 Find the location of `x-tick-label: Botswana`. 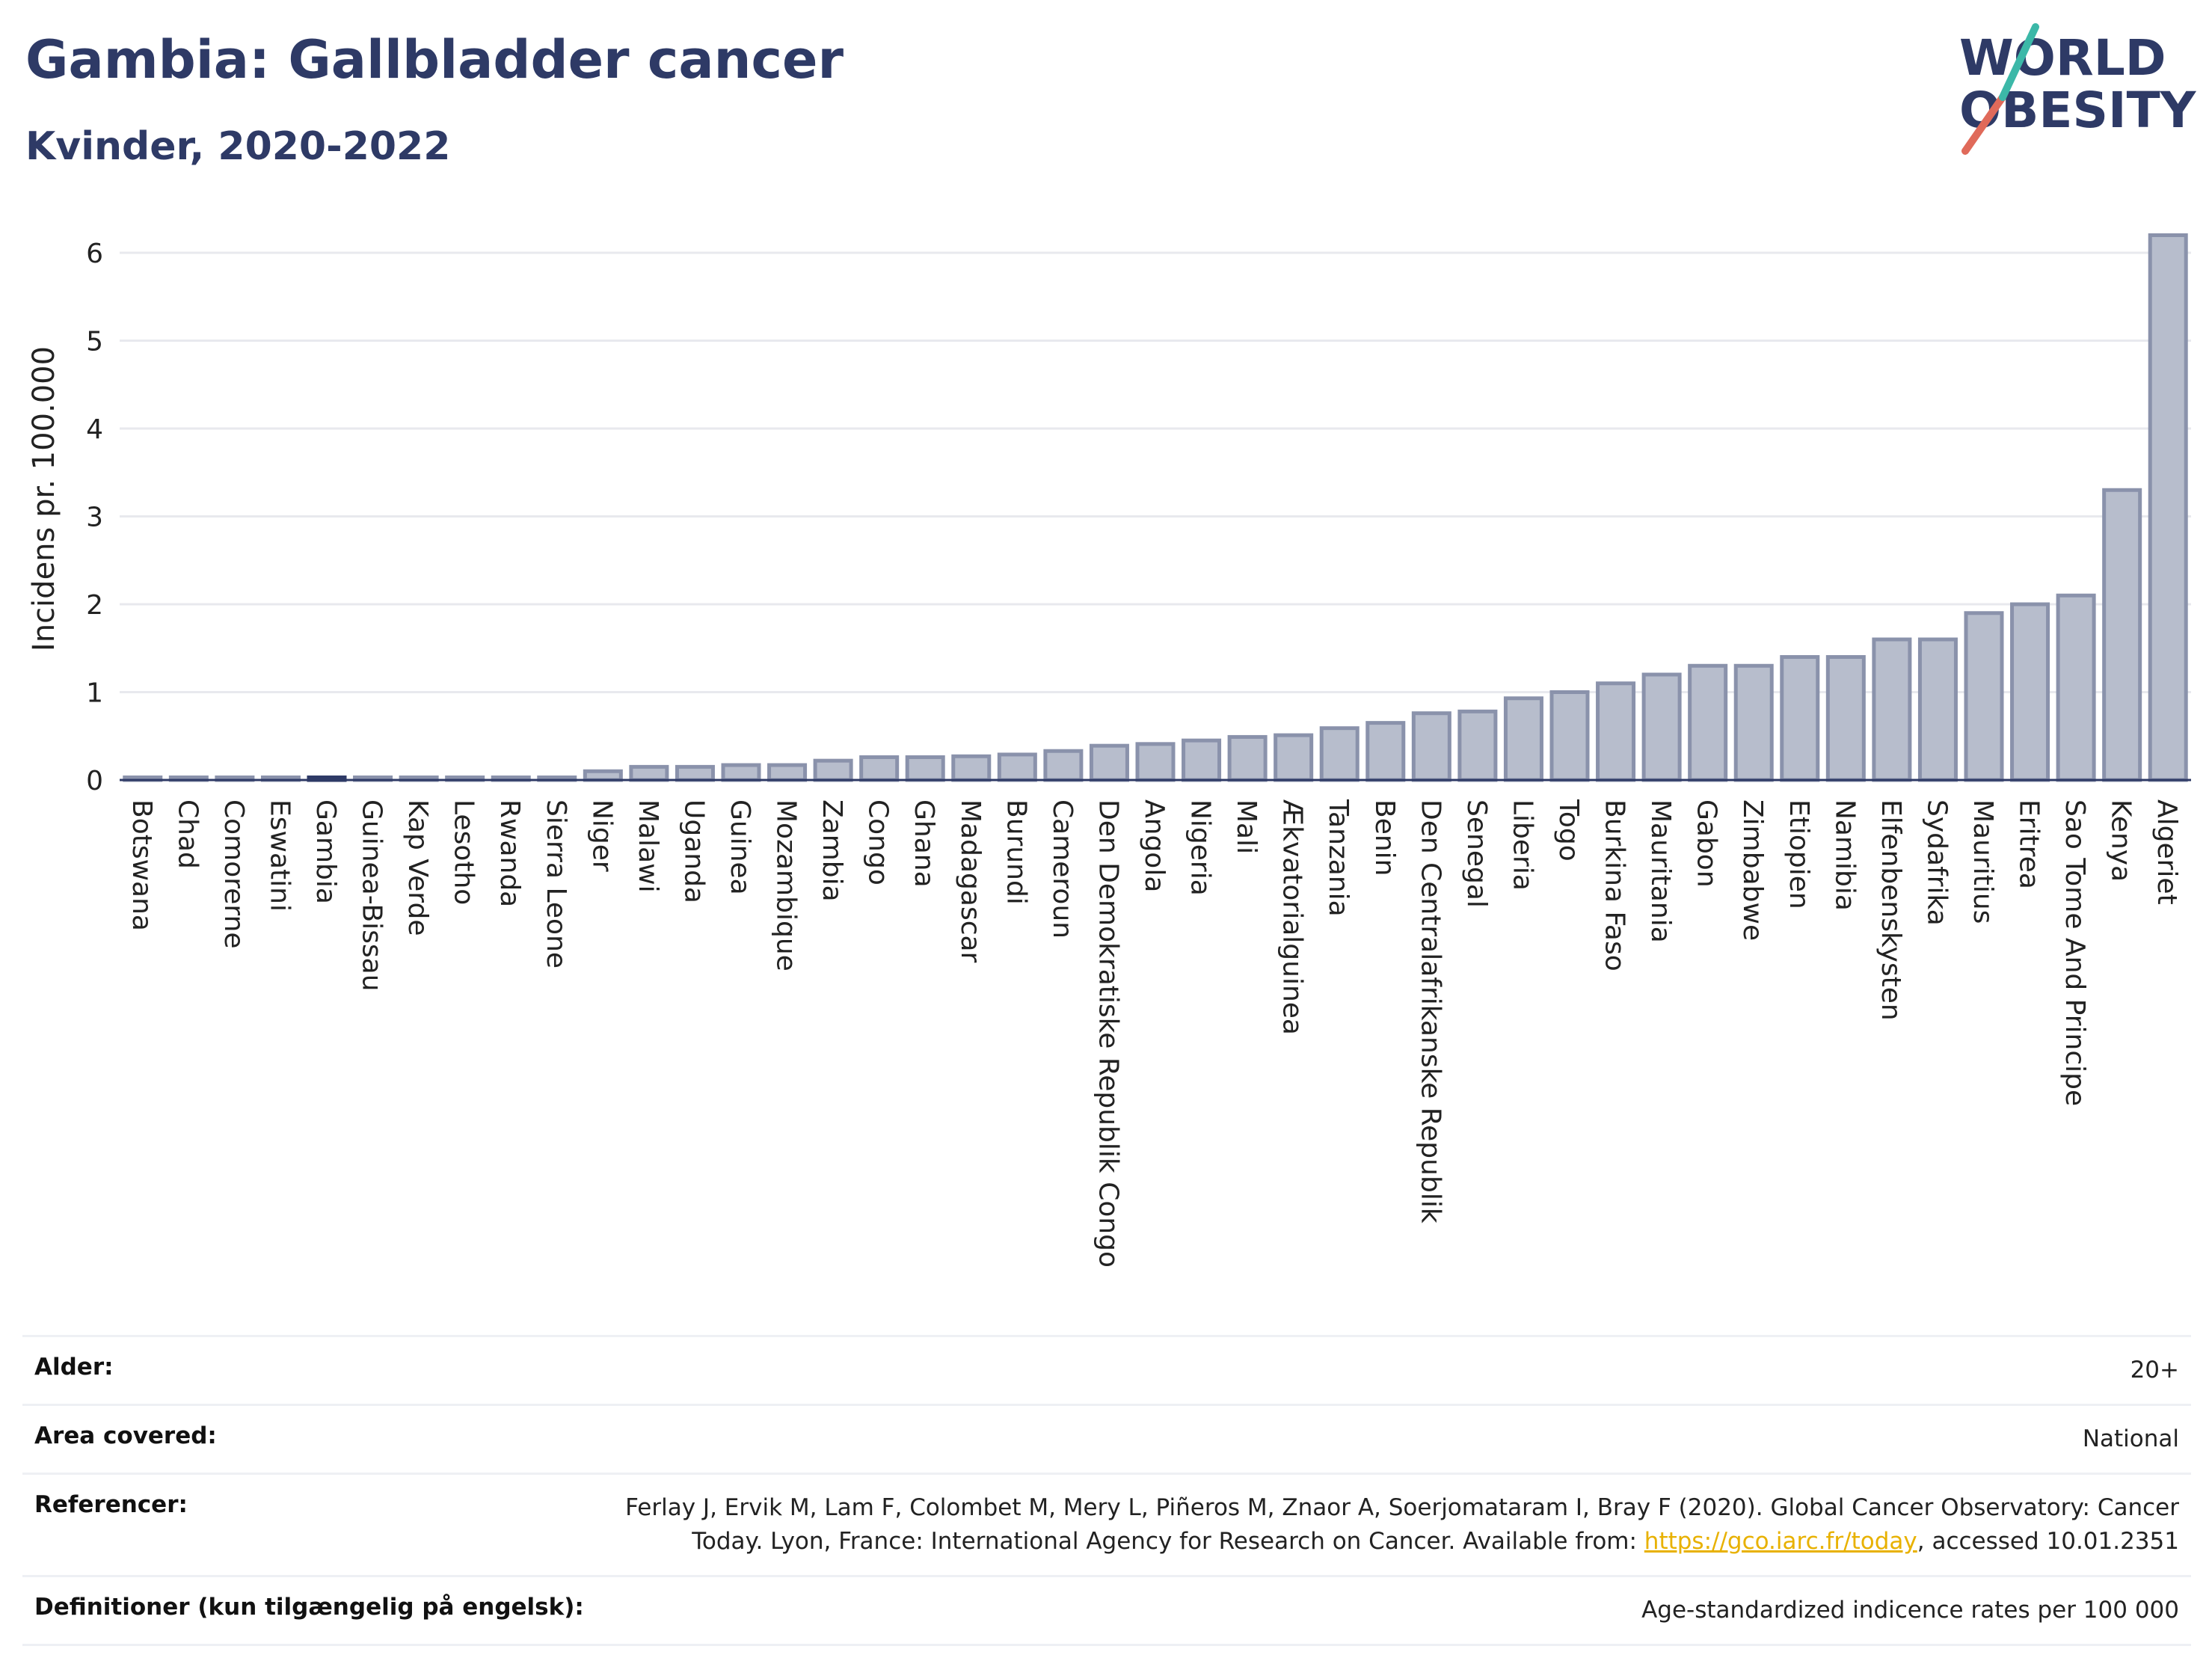

x-tick-label: Botswana is located at coordinates (141, 865).